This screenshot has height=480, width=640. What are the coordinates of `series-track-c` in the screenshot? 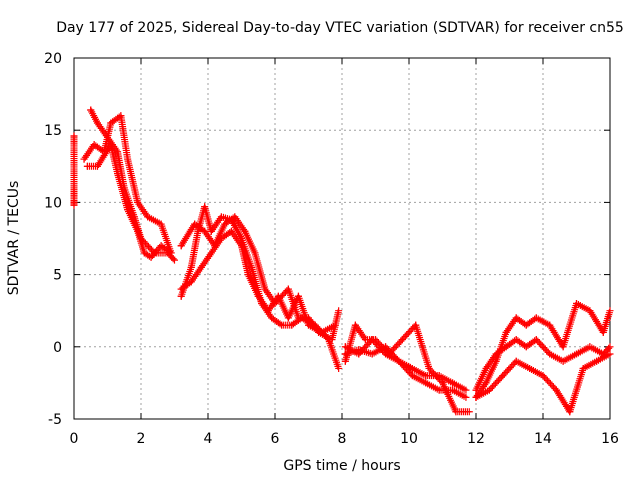 It's located at (127, 184).